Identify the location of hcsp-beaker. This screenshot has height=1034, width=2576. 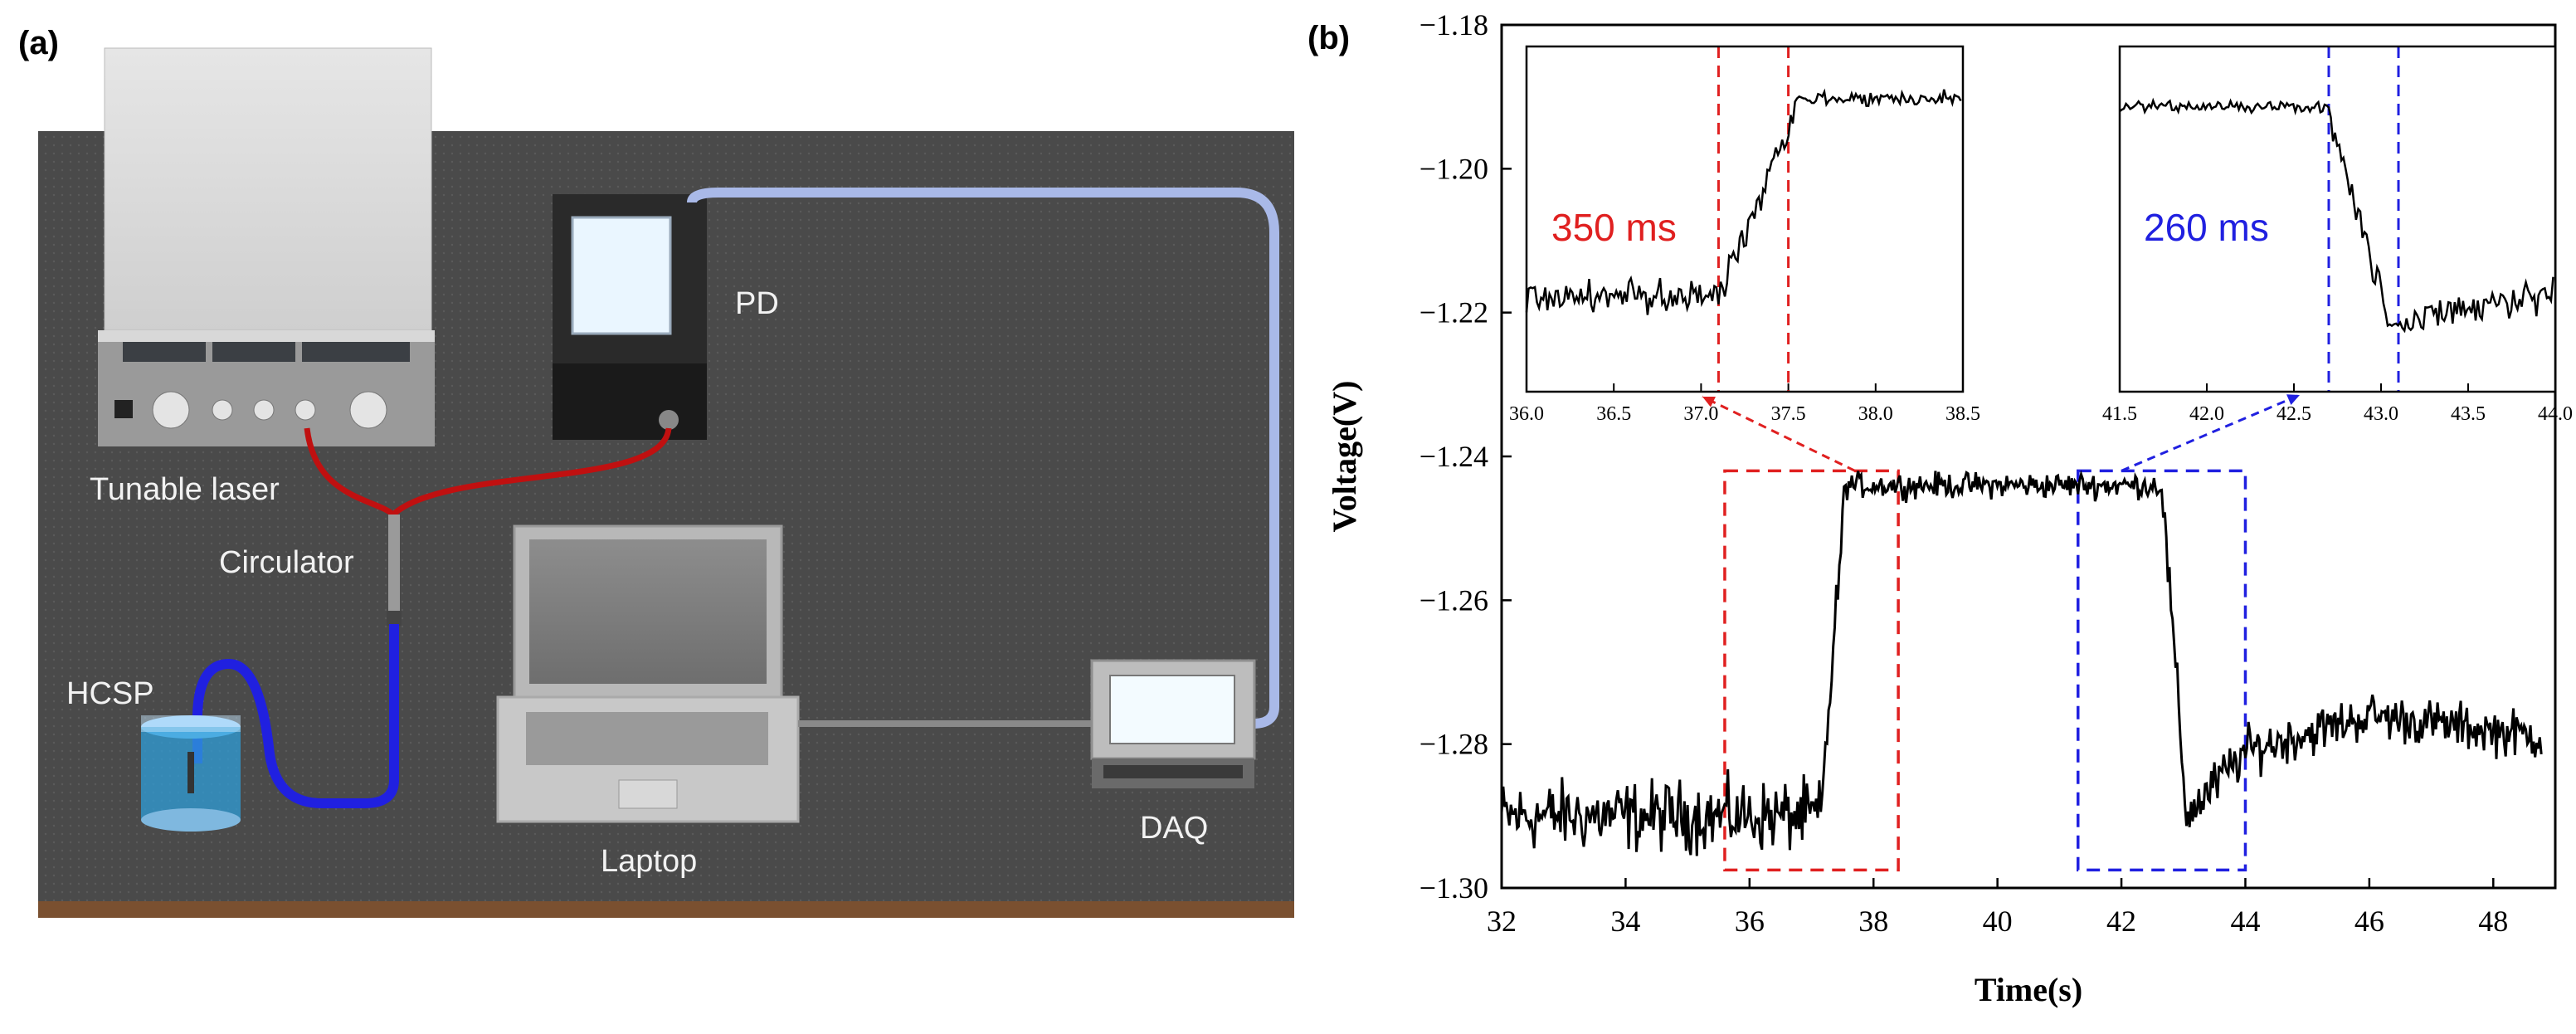
(191, 773).